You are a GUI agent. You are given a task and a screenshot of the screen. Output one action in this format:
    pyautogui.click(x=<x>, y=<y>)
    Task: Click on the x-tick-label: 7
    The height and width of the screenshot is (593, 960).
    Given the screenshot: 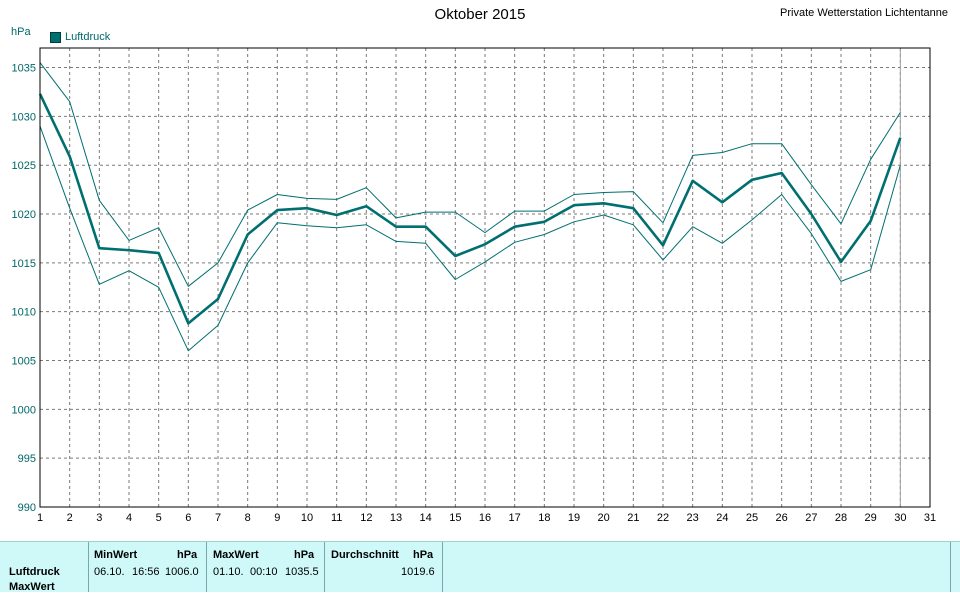 What is the action you would take?
    pyautogui.click(x=218, y=518)
    